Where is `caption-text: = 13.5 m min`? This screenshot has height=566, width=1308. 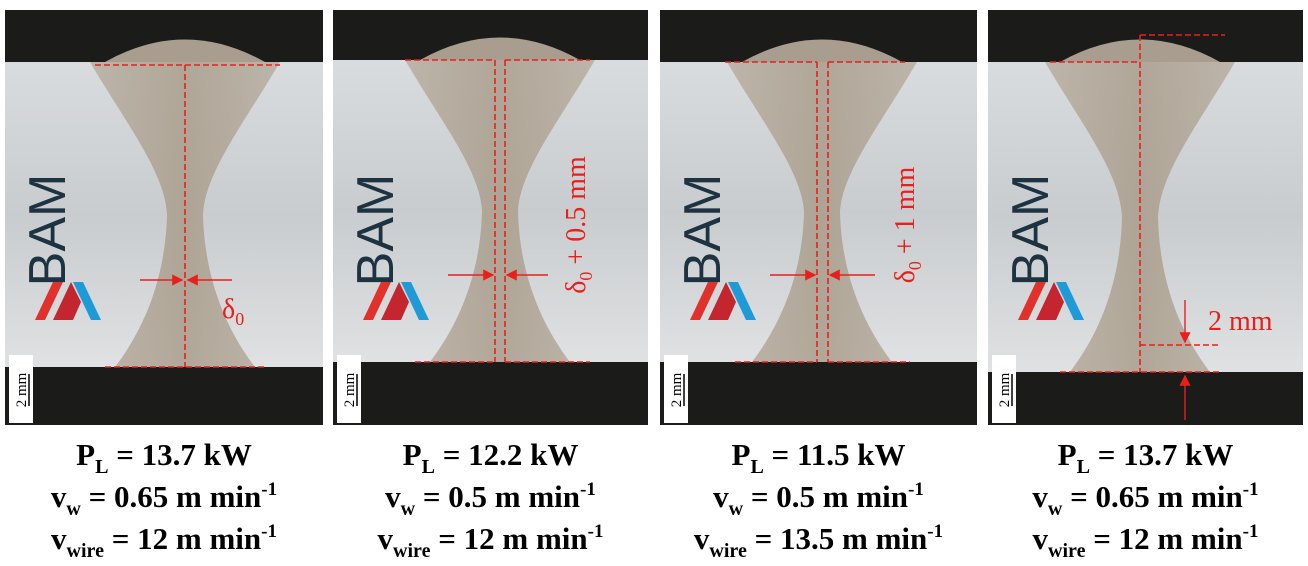
caption-text: = 13.5 m min is located at coordinates (837, 538).